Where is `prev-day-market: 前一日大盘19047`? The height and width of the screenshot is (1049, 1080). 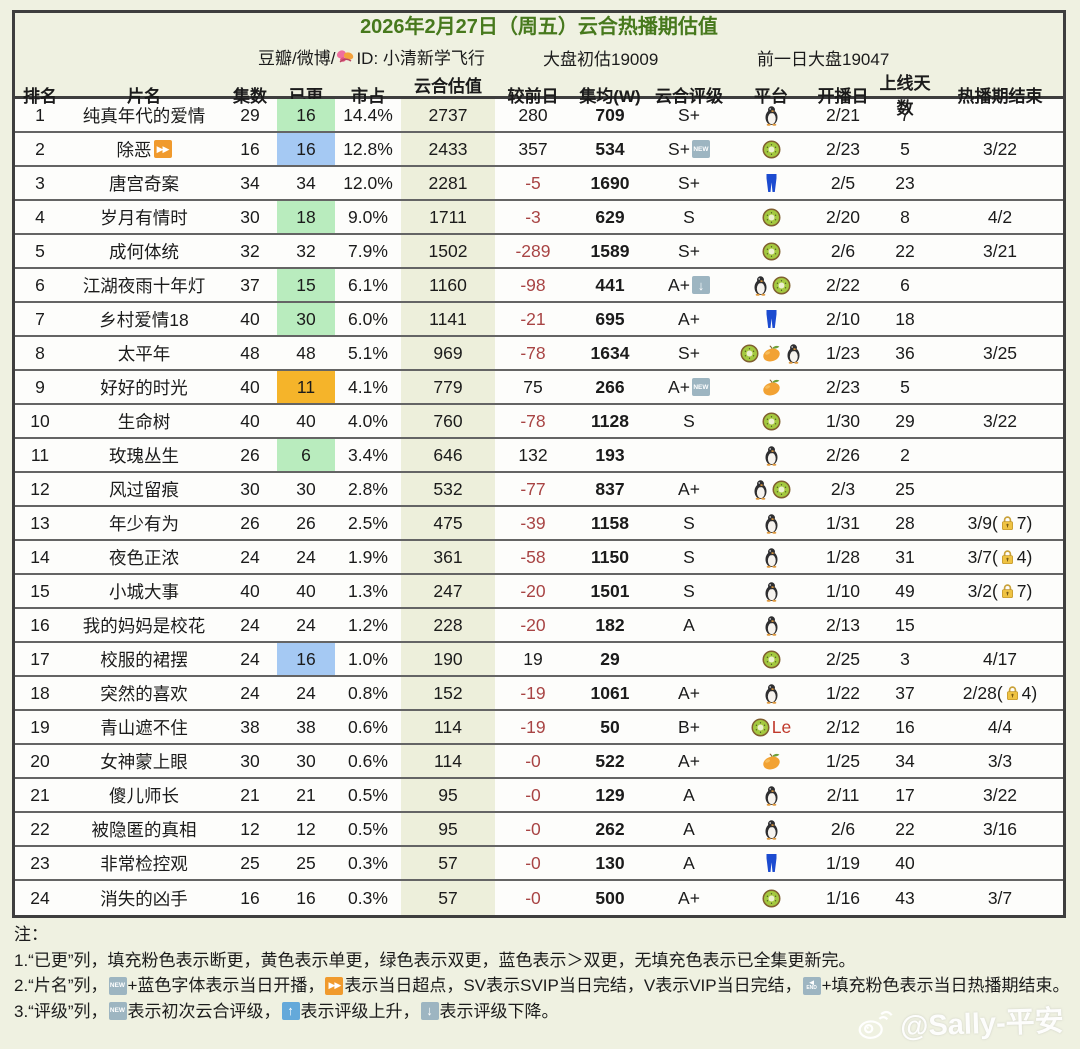
prev-day-market: 前一日大盘19047 is located at coordinates (823, 59).